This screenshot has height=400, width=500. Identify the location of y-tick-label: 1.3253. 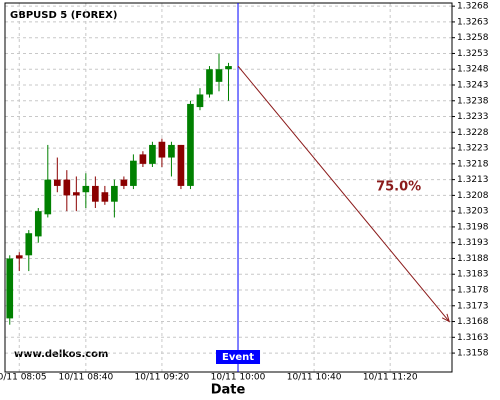
(473, 54).